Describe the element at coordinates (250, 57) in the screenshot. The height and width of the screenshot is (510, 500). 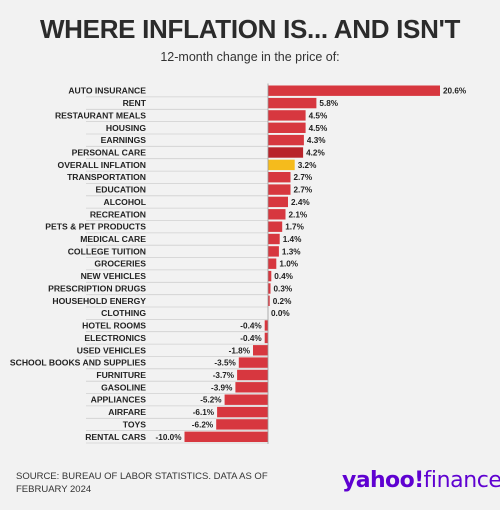
I see `chart-subtitle: 12-month change in the price of:` at that location.